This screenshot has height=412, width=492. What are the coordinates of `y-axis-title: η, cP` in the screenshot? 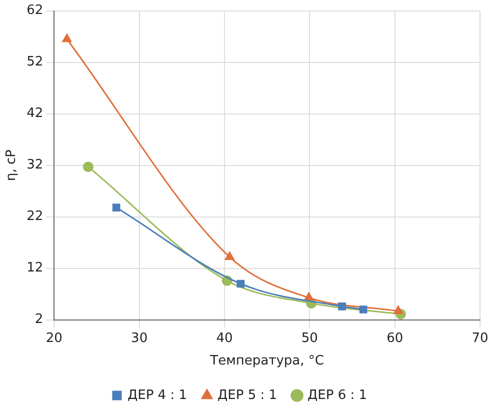 It's located at (12, 165).